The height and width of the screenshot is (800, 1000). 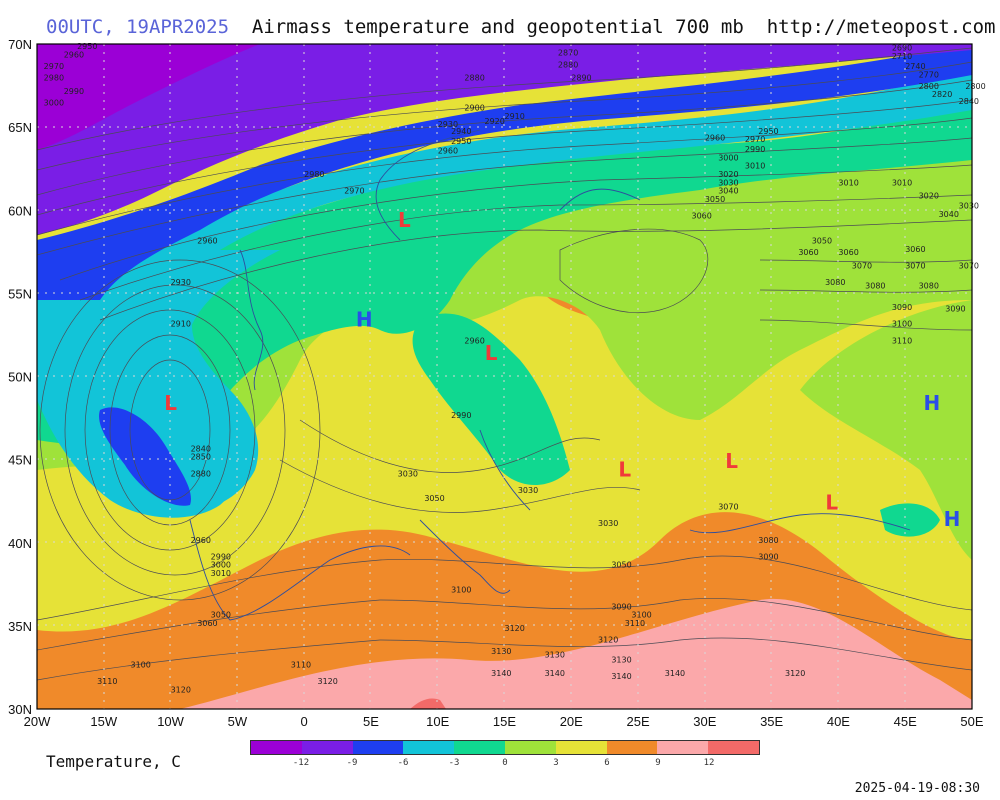 I want to click on contour-label: 2990, so click(x=221, y=556).